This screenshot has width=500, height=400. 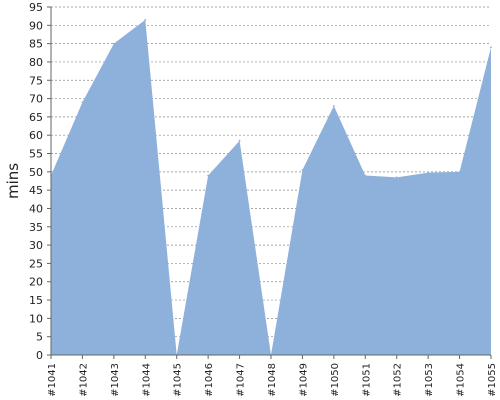 What do you see at coordinates (36, 172) in the screenshot?
I see `y-tick-label: 50` at bounding box center [36, 172].